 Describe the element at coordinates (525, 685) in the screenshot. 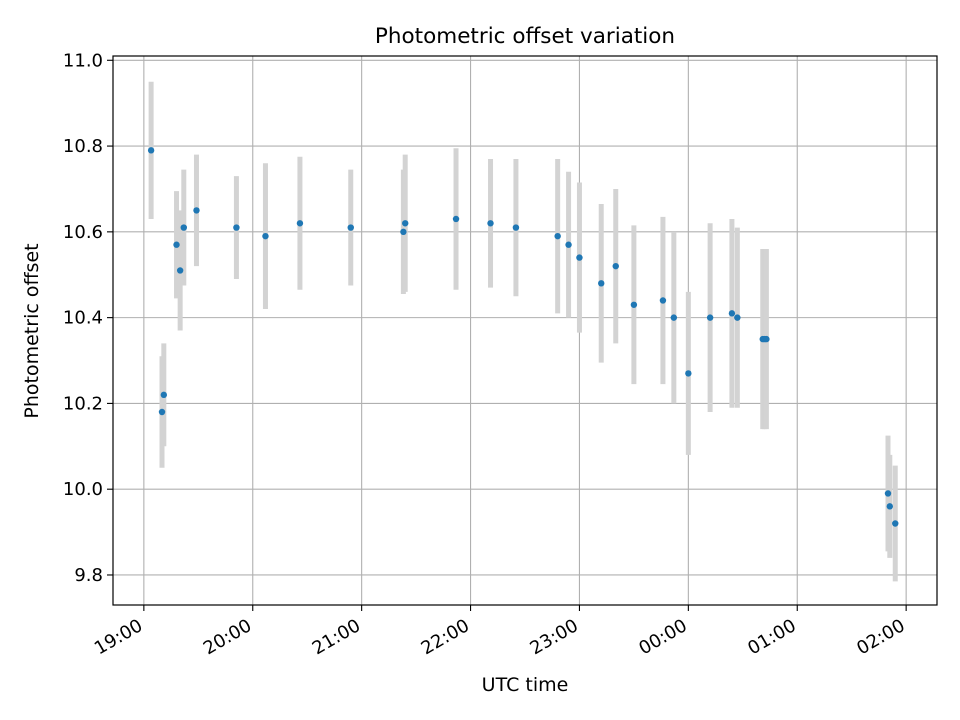

I see `x-axis-label: UTC time` at that location.